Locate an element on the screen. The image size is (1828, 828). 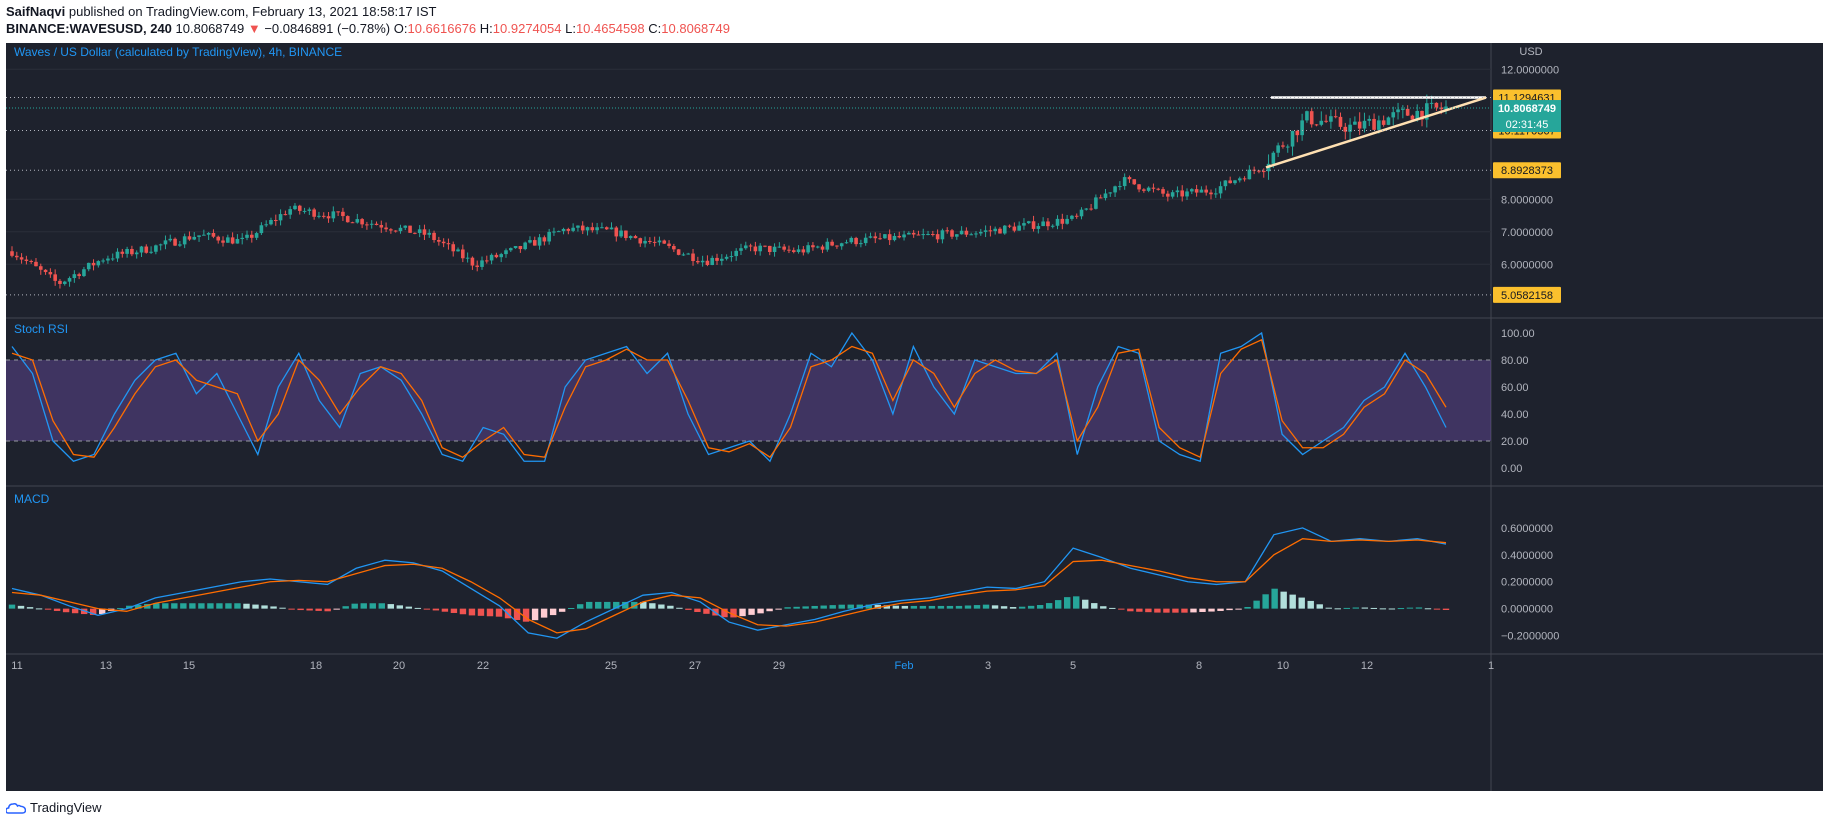
last-price: 10.8068749 is located at coordinates (210, 28).